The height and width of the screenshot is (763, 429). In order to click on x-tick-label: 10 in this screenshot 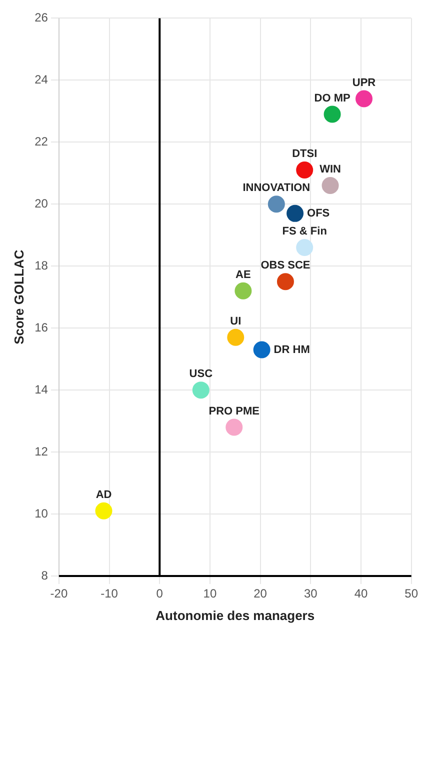, I will do `click(210, 593)`.